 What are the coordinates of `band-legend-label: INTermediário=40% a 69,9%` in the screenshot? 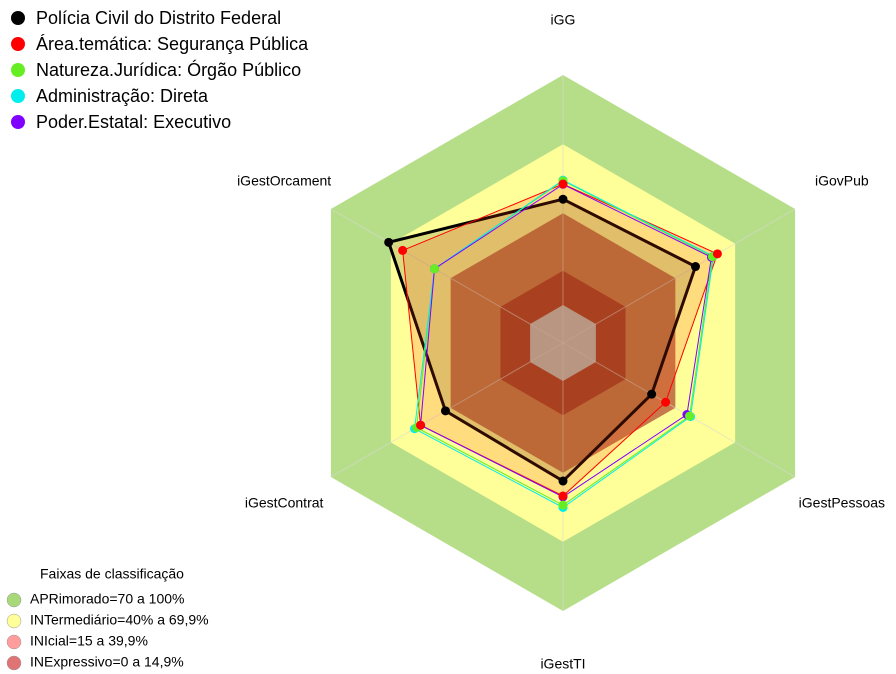 It's located at (119, 620).